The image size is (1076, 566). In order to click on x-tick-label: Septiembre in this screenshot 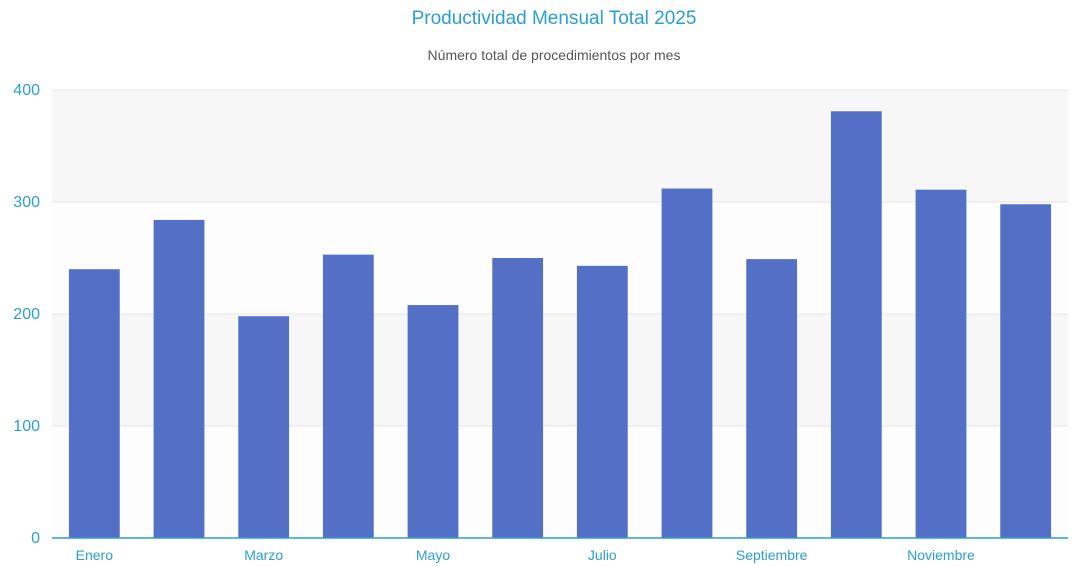, I will do `click(772, 555)`.